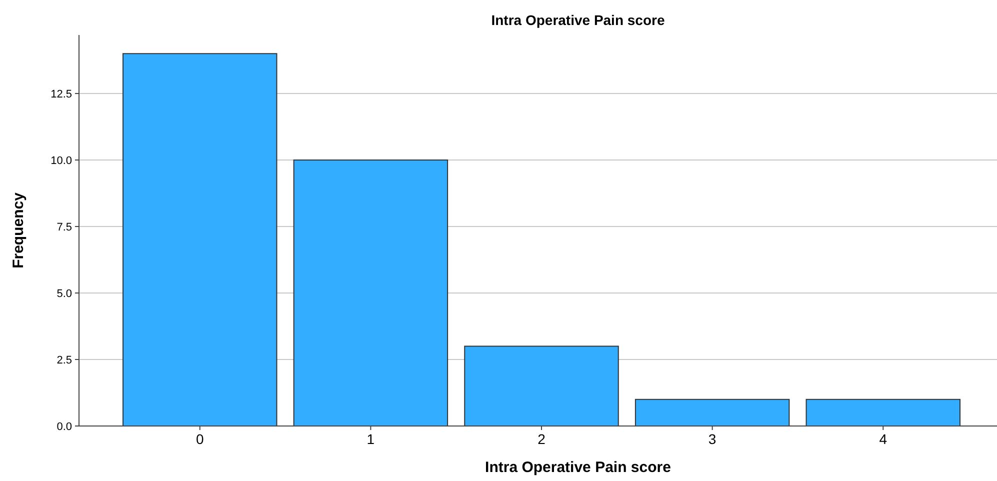 The height and width of the screenshot is (481, 997). I want to click on y-axis-title: Frequency, so click(18, 230).